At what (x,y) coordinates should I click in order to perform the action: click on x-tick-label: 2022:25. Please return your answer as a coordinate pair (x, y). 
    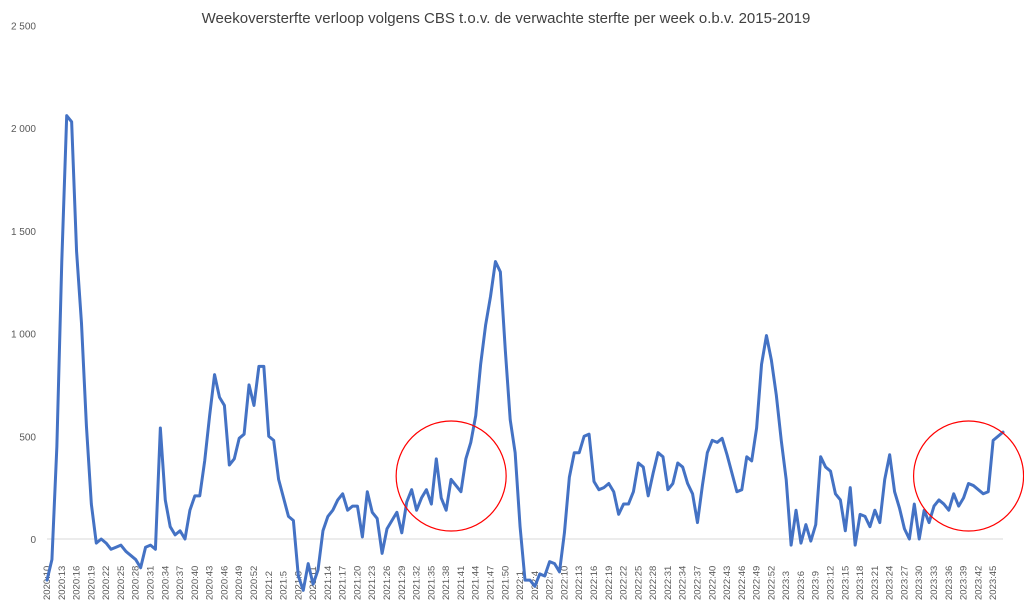
    Looking at the image, I should click on (638, 583).